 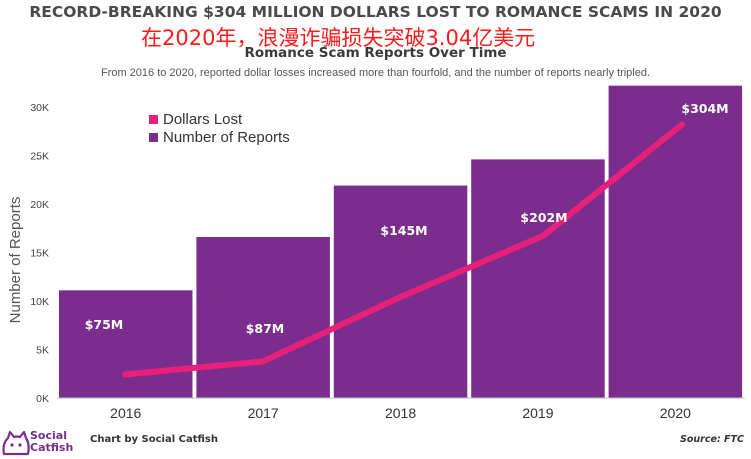 I want to click on bar-reports-2020, so click(x=675, y=241).